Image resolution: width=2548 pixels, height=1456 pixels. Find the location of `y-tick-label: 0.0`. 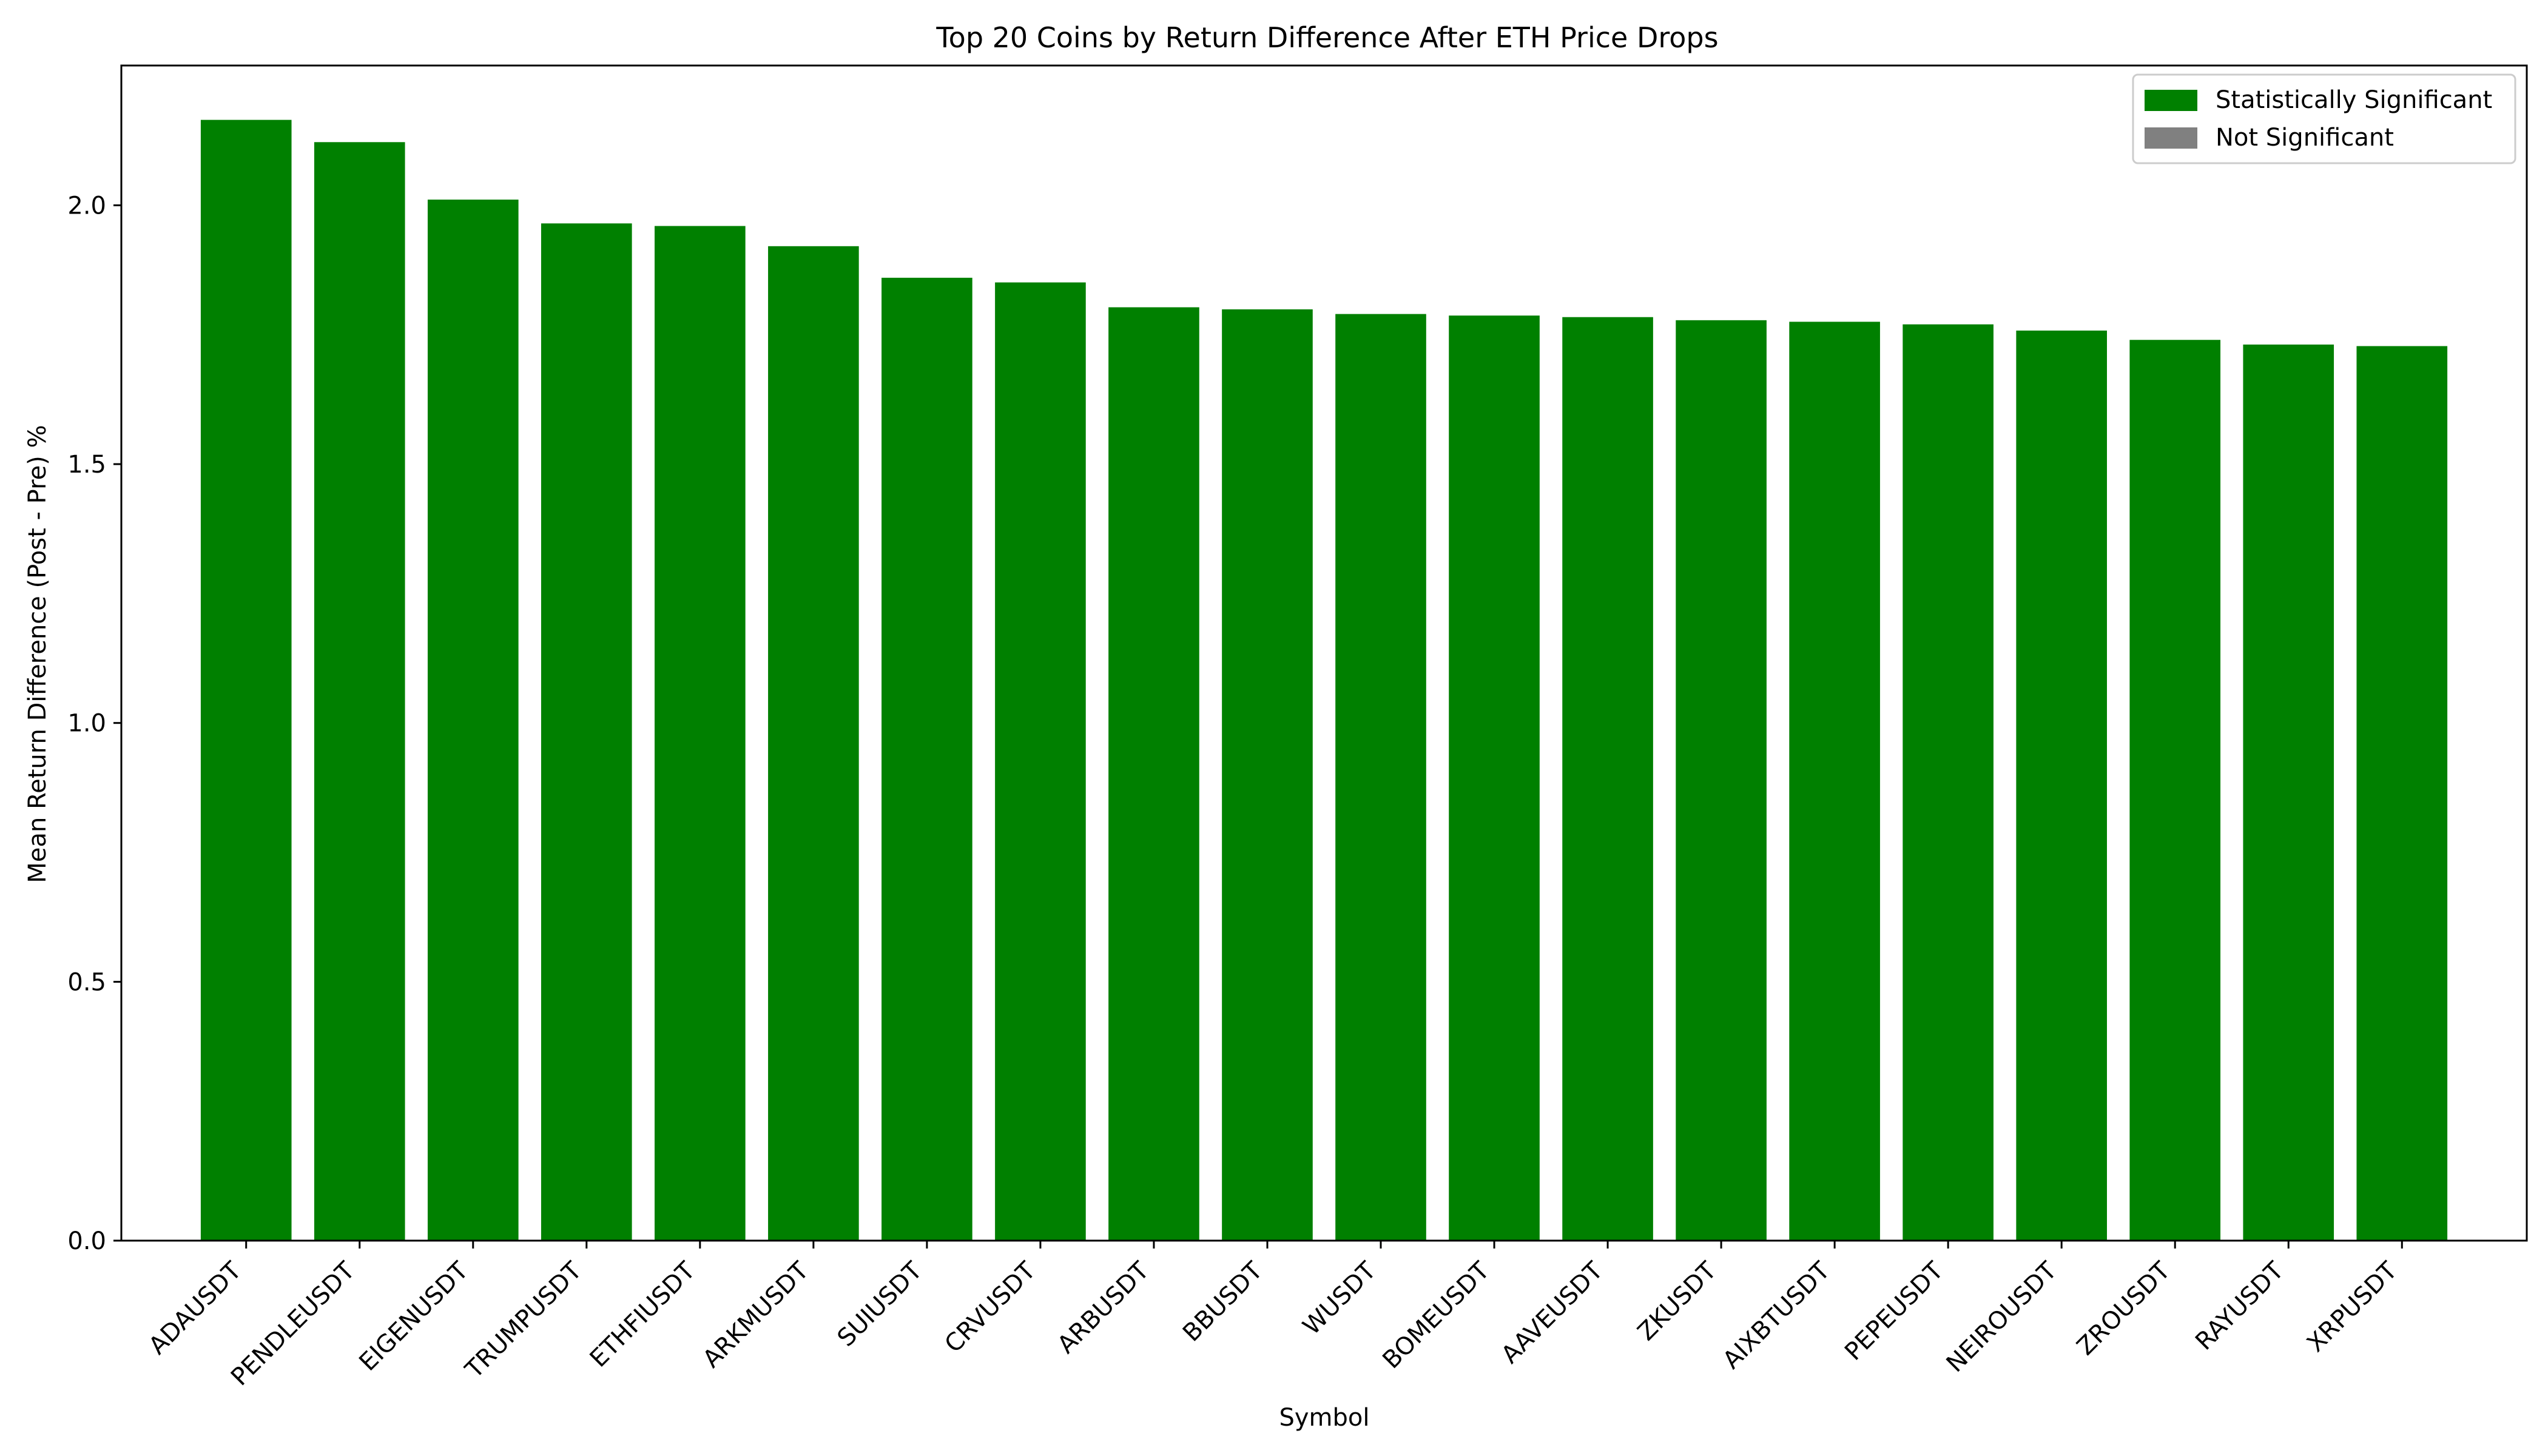

y-tick-label: 0.0 is located at coordinates (86, 1241).